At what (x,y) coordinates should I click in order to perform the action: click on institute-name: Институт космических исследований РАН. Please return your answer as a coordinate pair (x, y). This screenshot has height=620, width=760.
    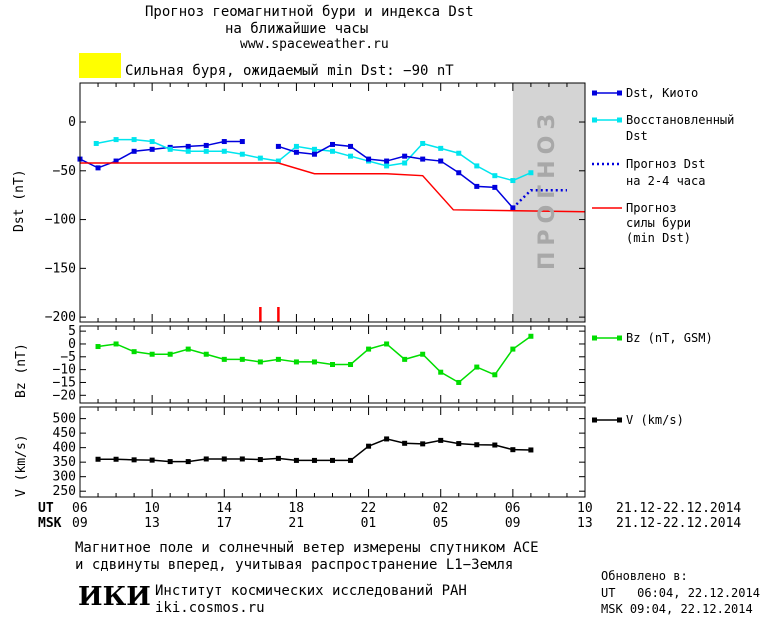
    Looking at the image, I should click on (311, 591).